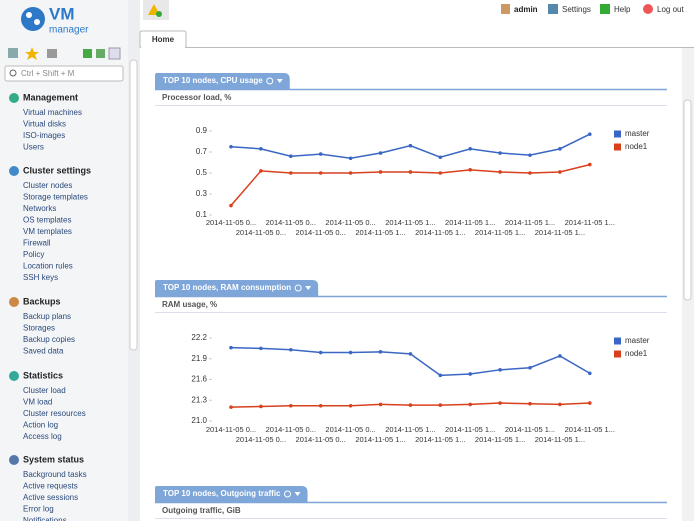 Image resolution: width=694 pixels, height=526 pixels. Describe the element at coordinates (213, 80) in the screenshot. I see `panel-title: TOP 10 nodes, CPU usage` at that location.